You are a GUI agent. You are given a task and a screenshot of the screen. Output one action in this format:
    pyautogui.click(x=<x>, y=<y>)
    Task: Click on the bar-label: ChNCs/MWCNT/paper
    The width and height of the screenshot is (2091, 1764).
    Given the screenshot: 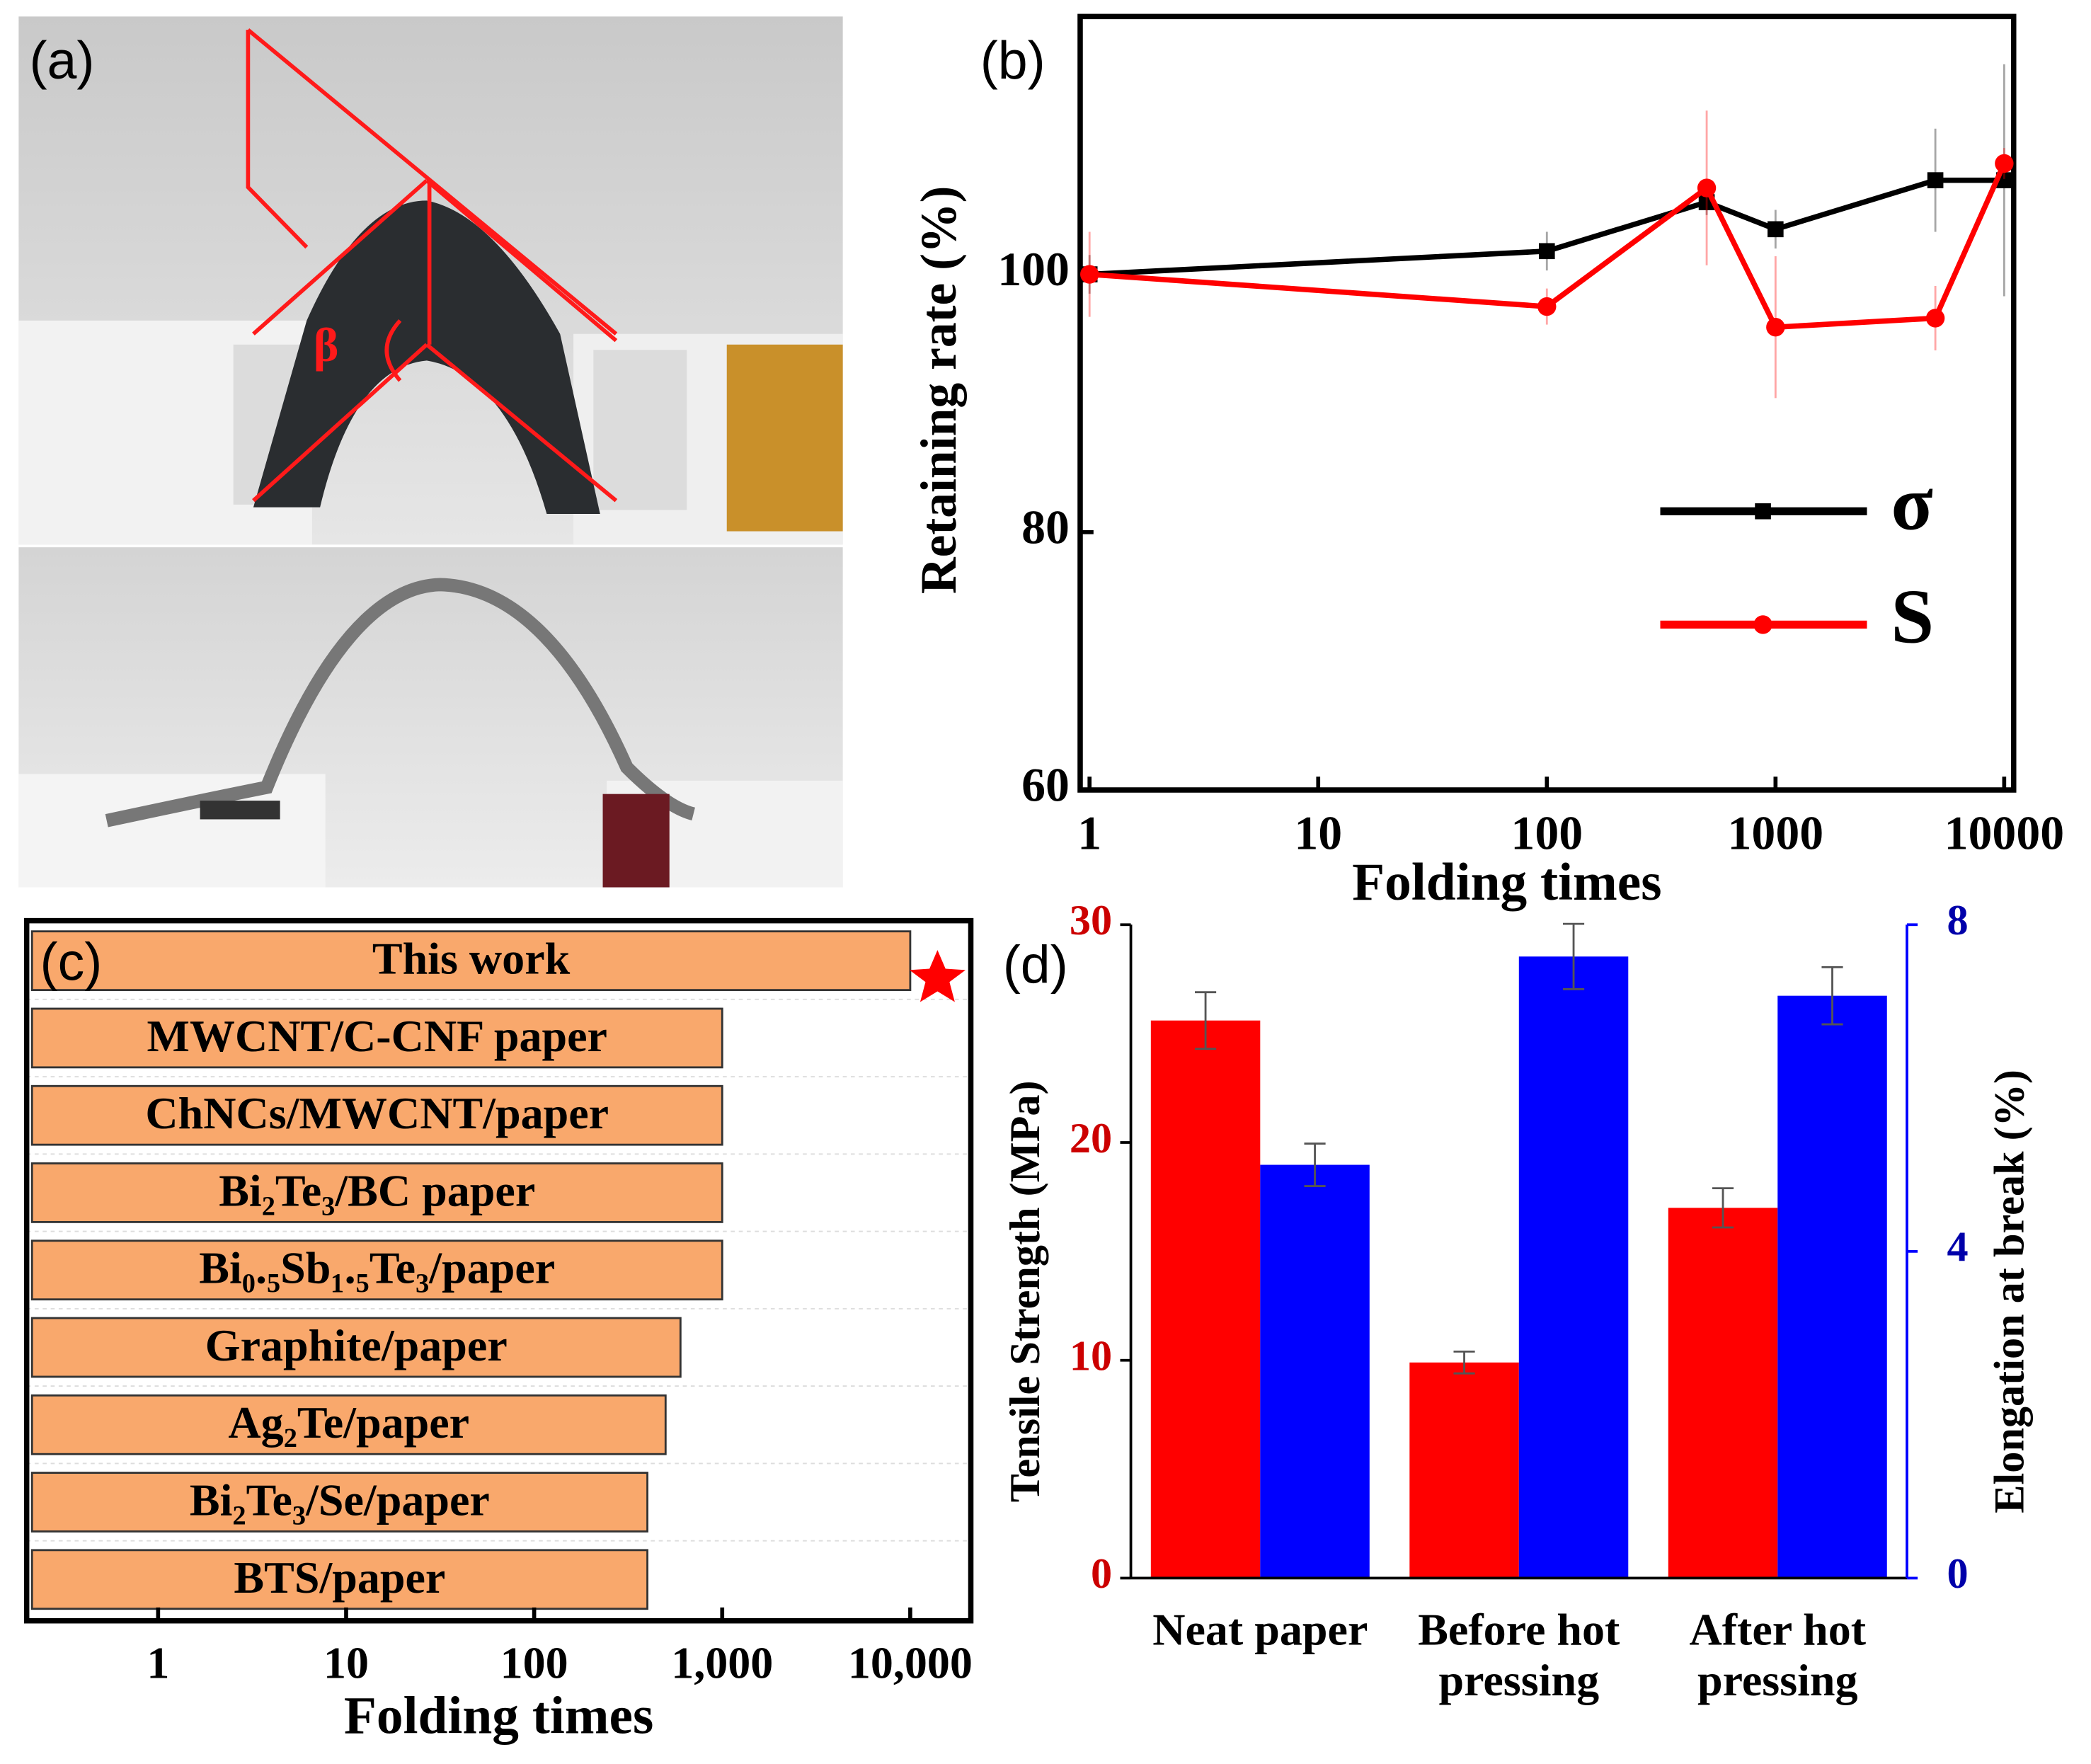 What is the action you would take?
    pyautogui.click(x=377, y=1113)
    